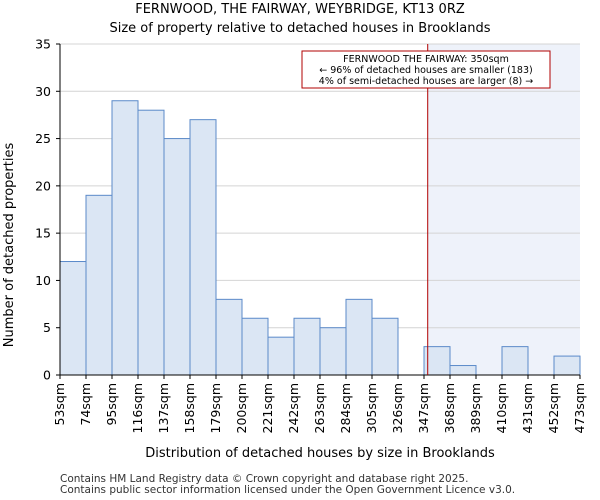 The image size is (600, 500). What do you see at coordinates (43, 91) in the screenshot?
I see `y-tick-label: 30` at bounding box center [43, 91].